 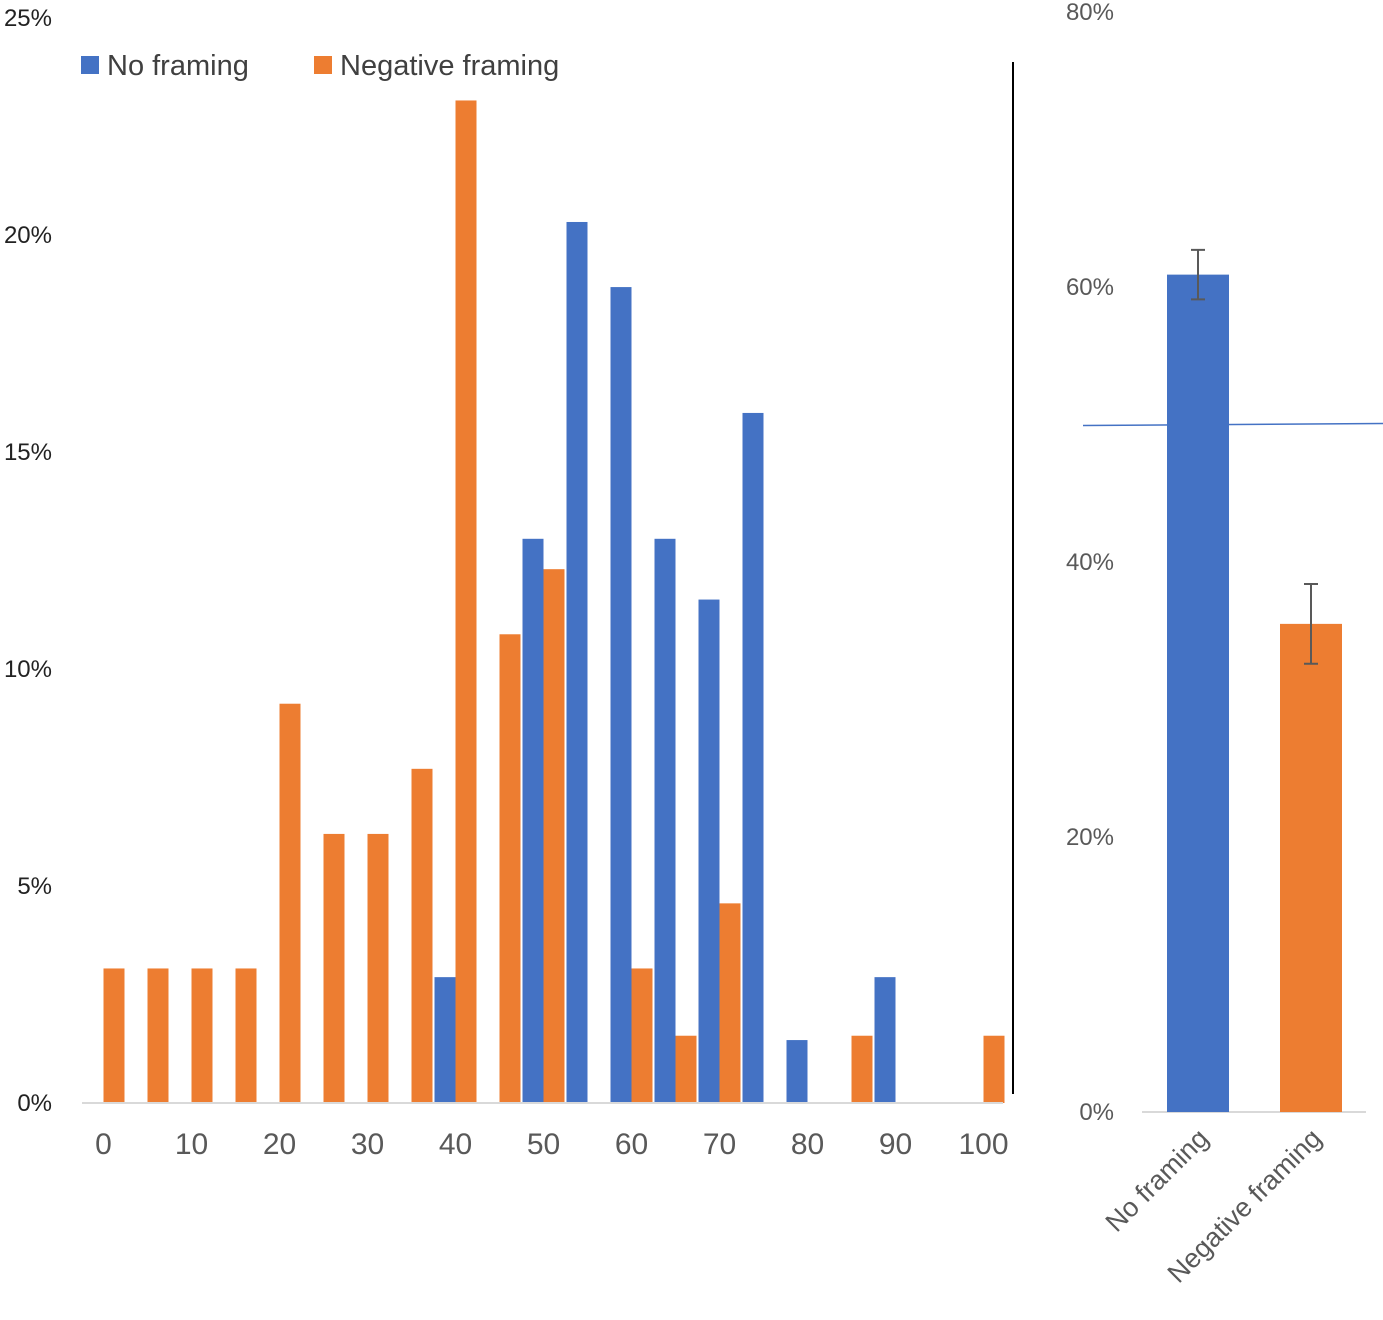 I want to click on legend-swatch-negative-framing, so click(x=323, y=65).